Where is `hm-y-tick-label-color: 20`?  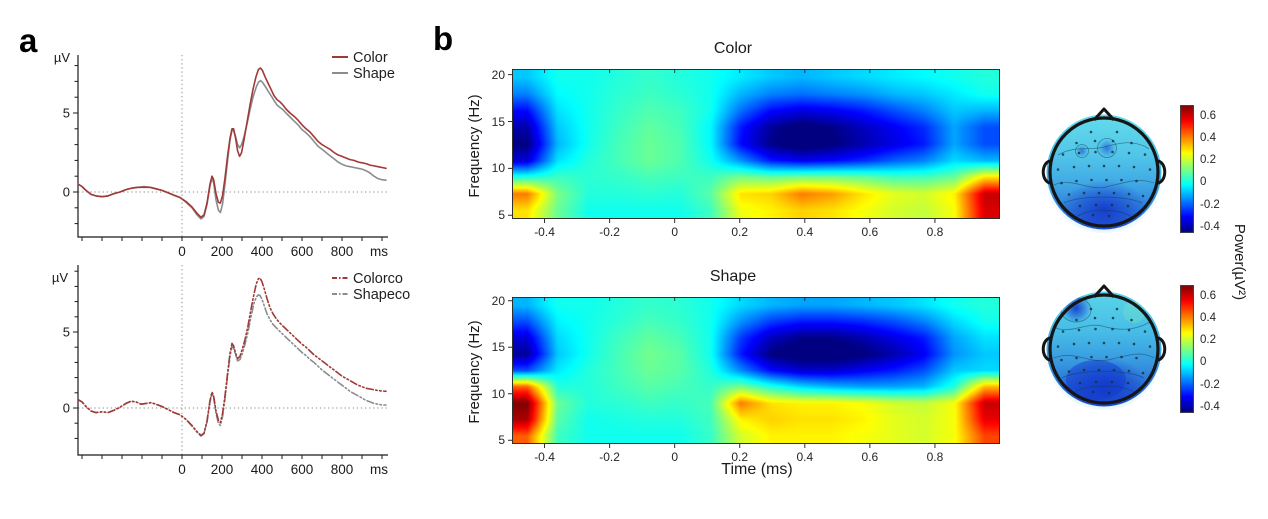
hm-y-tick-label-color: 20 is located at coordinates (498, 74).